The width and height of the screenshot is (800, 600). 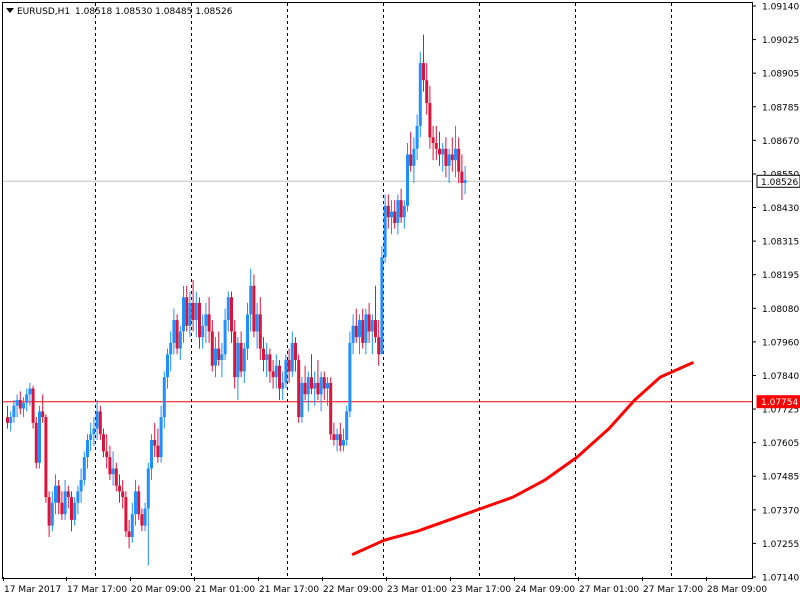 What do you see at coordinates (225, 590) in the screenshot?
I see `time-tick-label: 21 Mar 01:00` at bounding box center [225, 590].